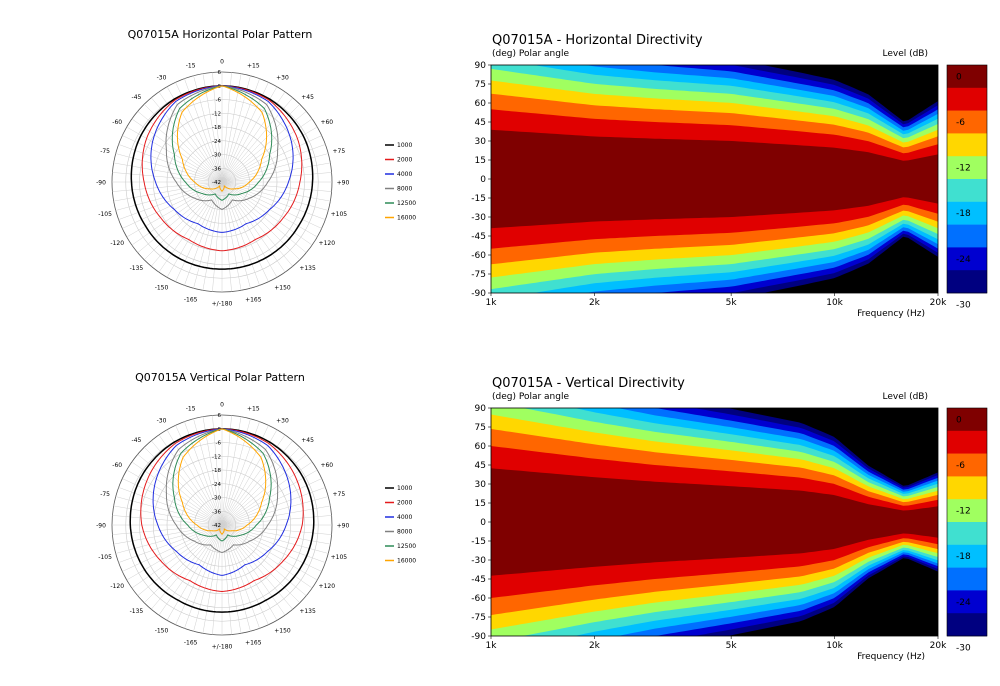 The image size is (1000, 686). What do you see at coordinates (222, 304) in the screenshot?
I see `polar-angle-label: +/-180` at bounding box center [222, 304].